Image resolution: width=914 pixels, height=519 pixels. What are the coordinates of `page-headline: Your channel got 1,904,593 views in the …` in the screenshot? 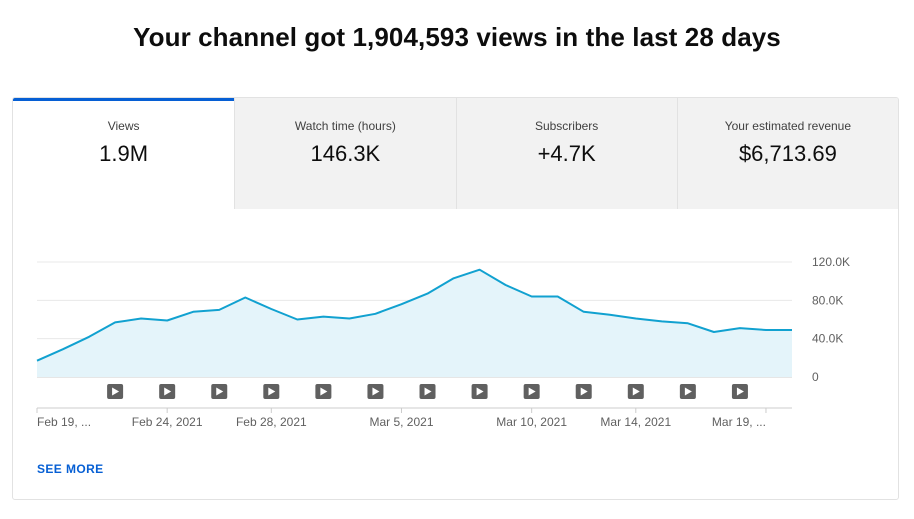 It's located at (457, 37).